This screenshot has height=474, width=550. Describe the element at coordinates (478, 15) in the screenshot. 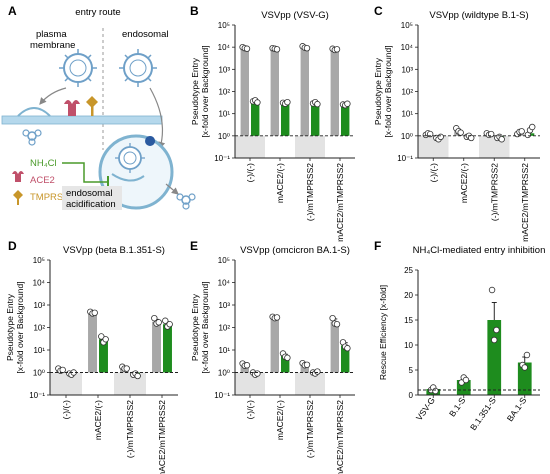

I see `chart-title: VSVpp (wildtype B.1-S)` at that location.